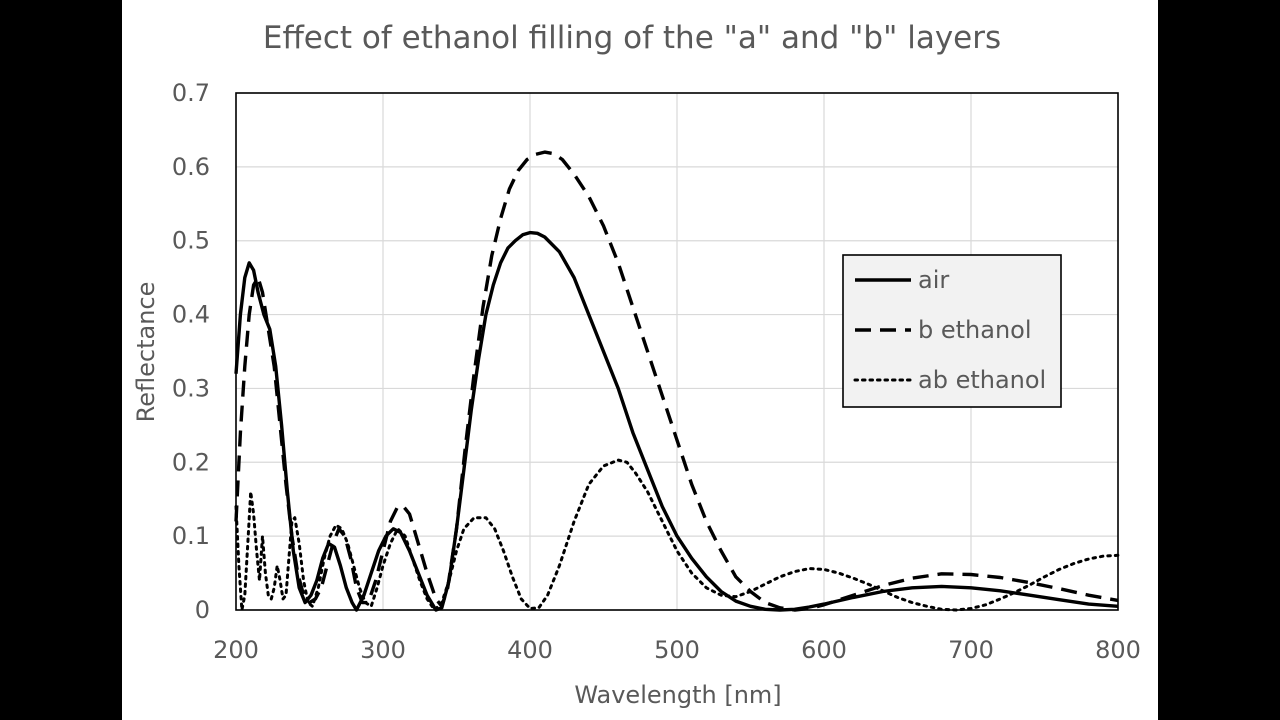 The image size is (1280, 720). Describe the element at coordinates (933, 280) in the screenshot. I see `legend-label-0: air` at that location.